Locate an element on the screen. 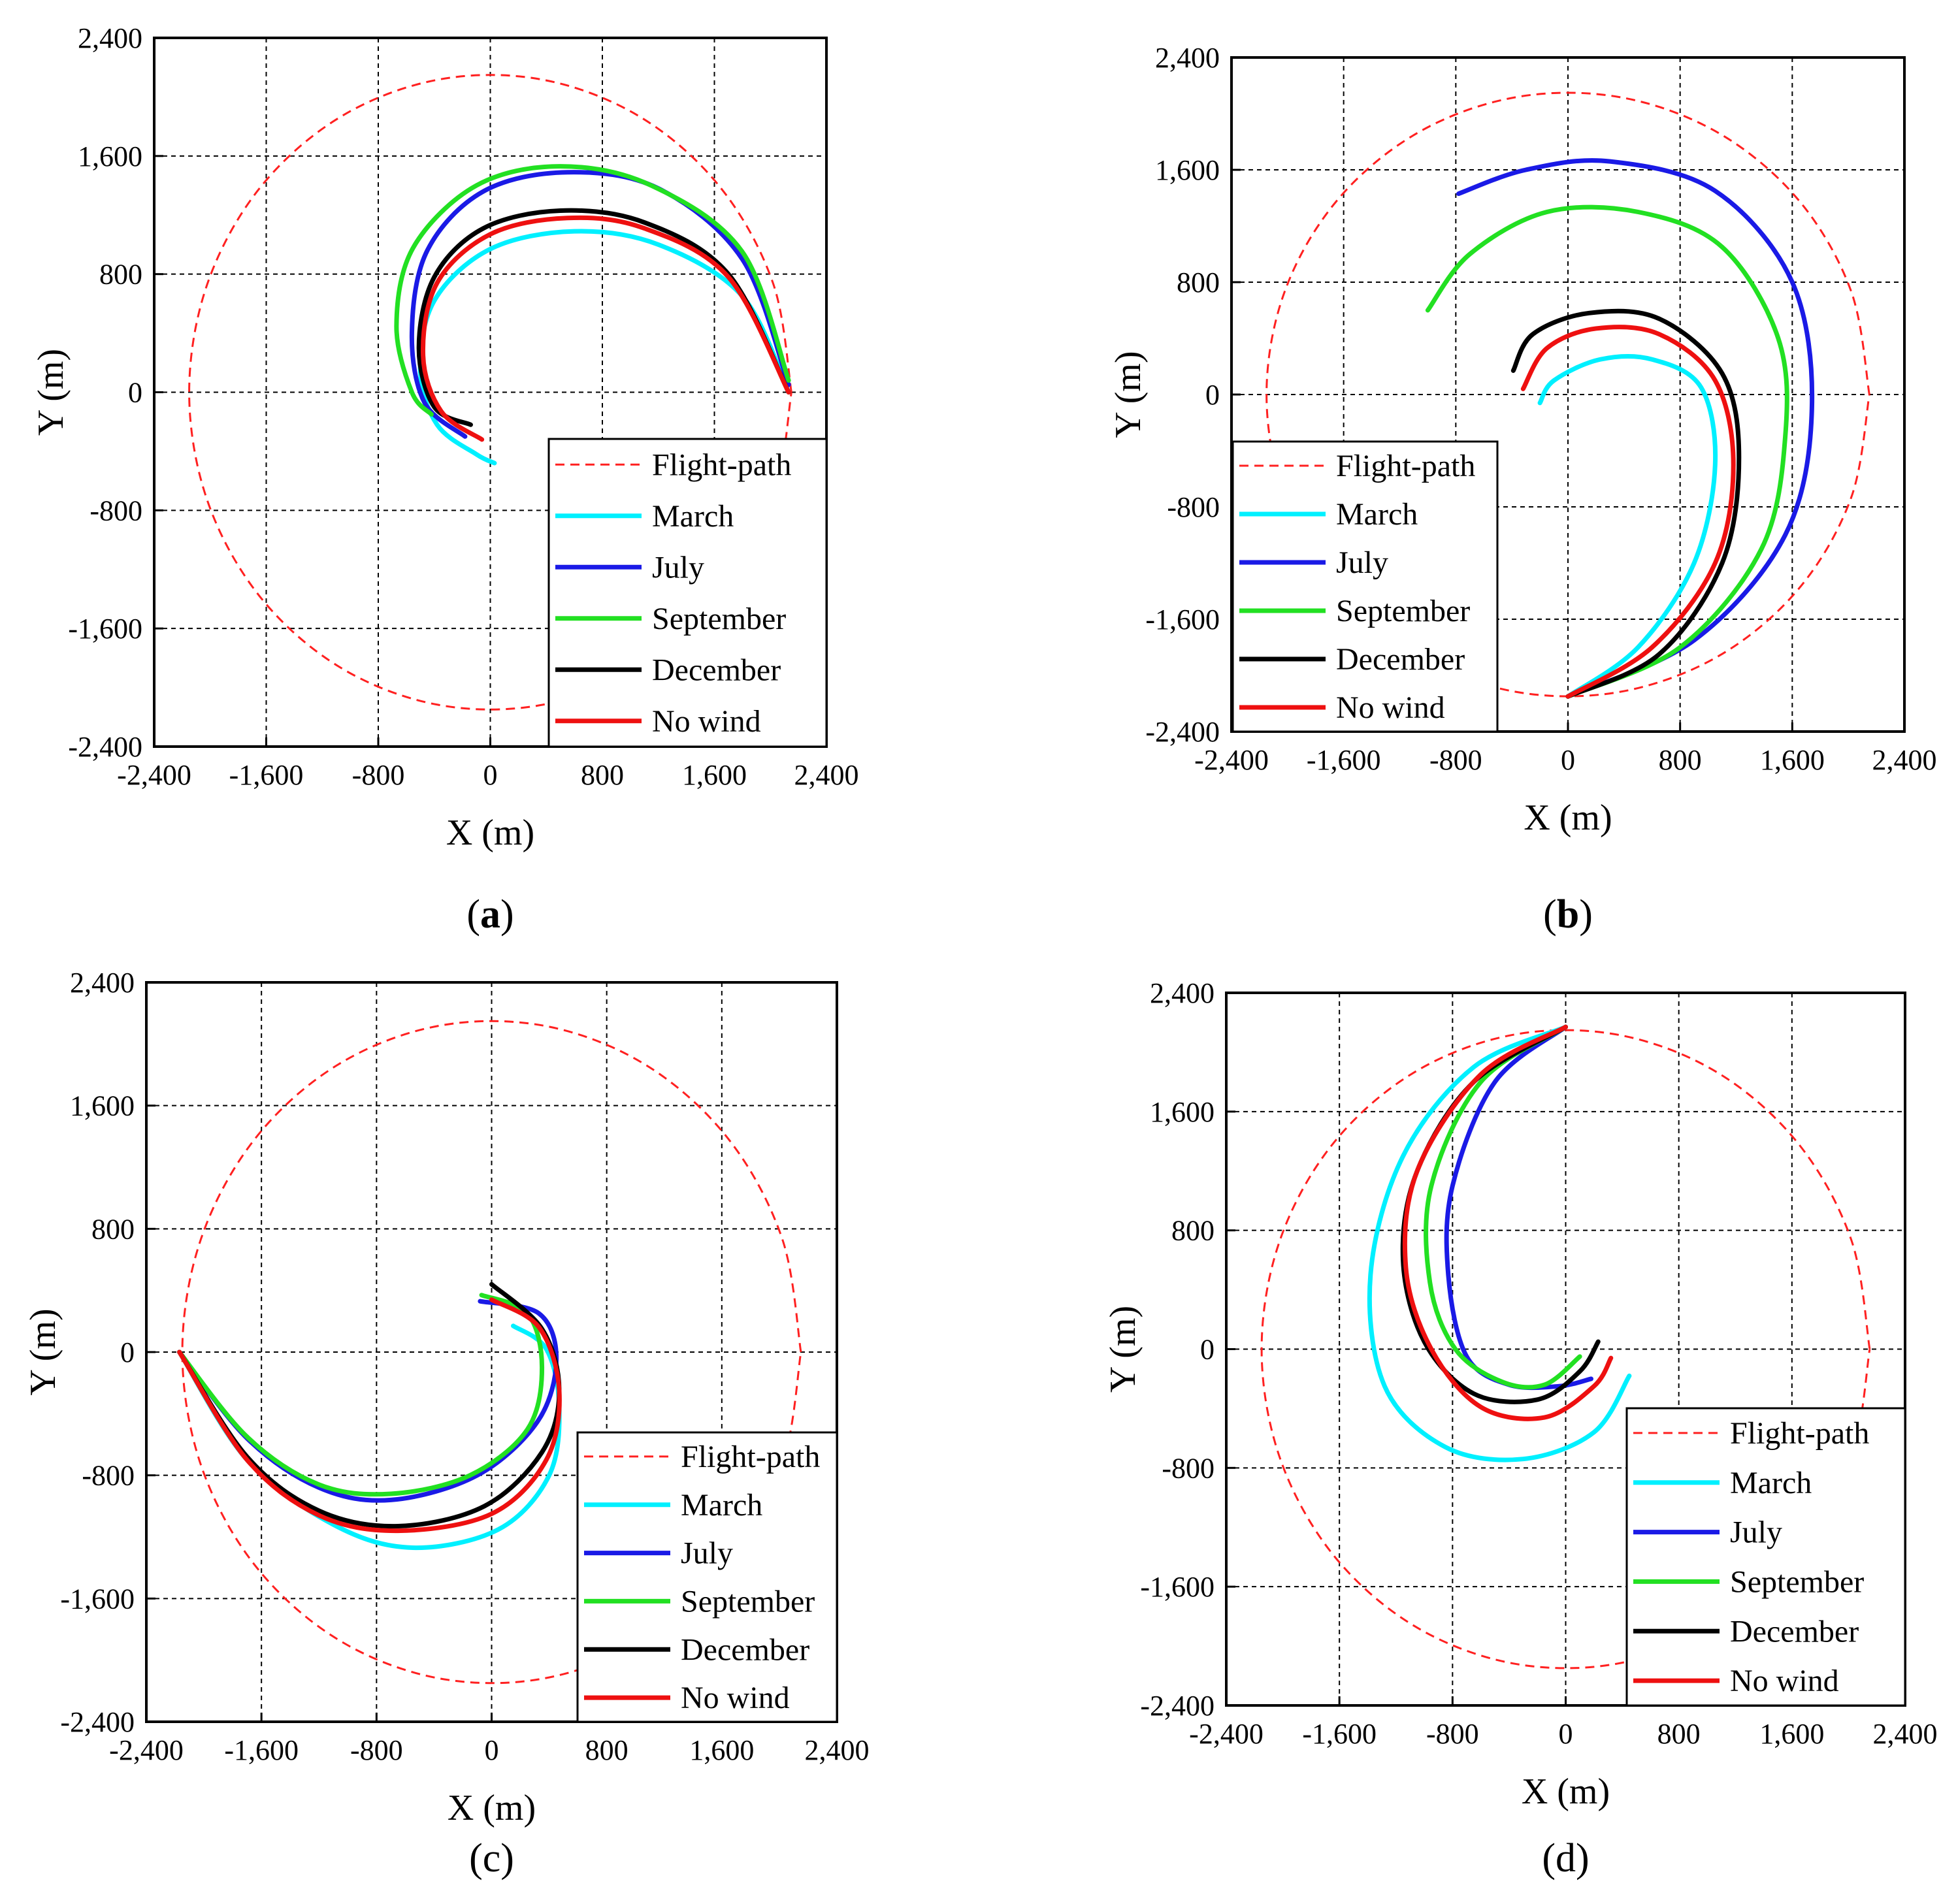  panel-caption: (a) is located at coordinates (490, 914).